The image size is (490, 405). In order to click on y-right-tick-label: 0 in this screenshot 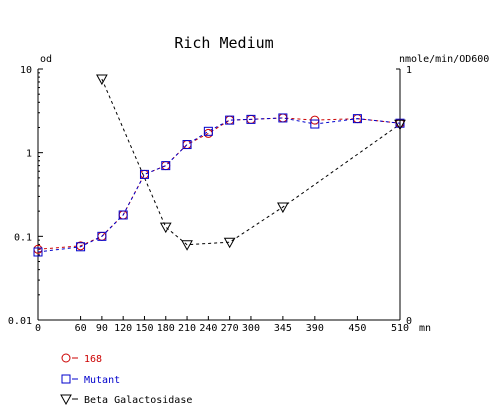, I will do `click(409, 321)`.